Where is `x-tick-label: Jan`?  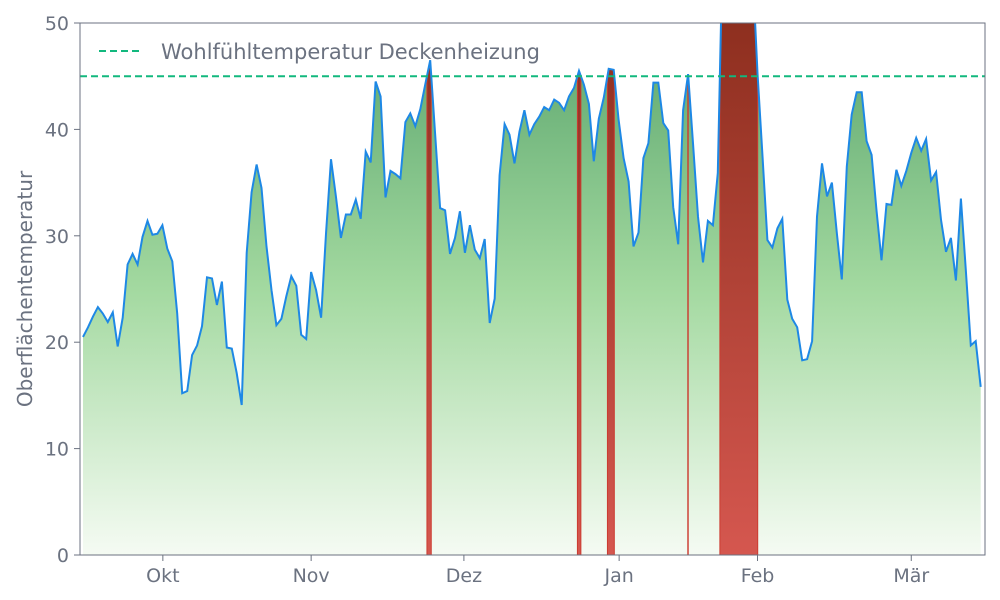
x-tick-label: Jan is located at coordinates (618, 576).